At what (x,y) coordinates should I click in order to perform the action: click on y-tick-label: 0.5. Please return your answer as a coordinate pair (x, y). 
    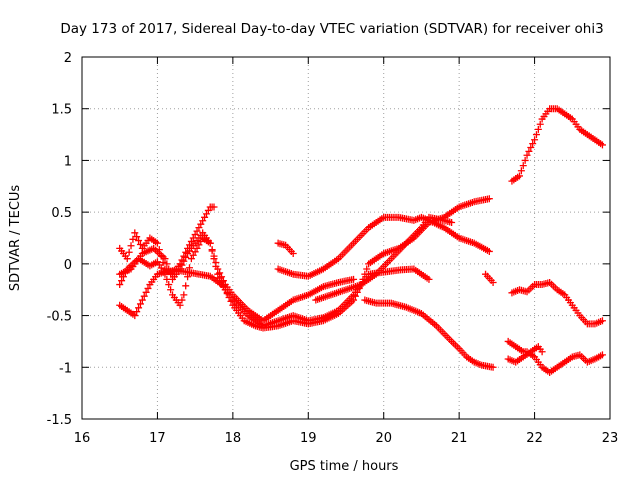
    Looking at the image, I should click on (61, 213).